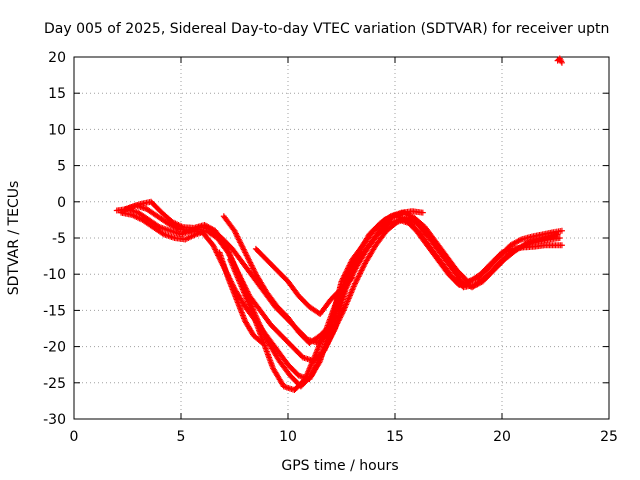  What do you see at coordinates (61, 167) in the screenshot?
I see `y-tick-label: 5` at bounding box center [61, 167].